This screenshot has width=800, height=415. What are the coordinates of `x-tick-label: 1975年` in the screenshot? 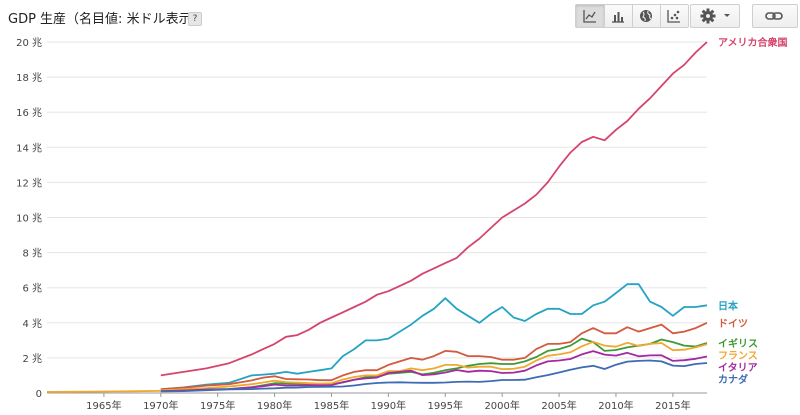 It's located at (217, 405).